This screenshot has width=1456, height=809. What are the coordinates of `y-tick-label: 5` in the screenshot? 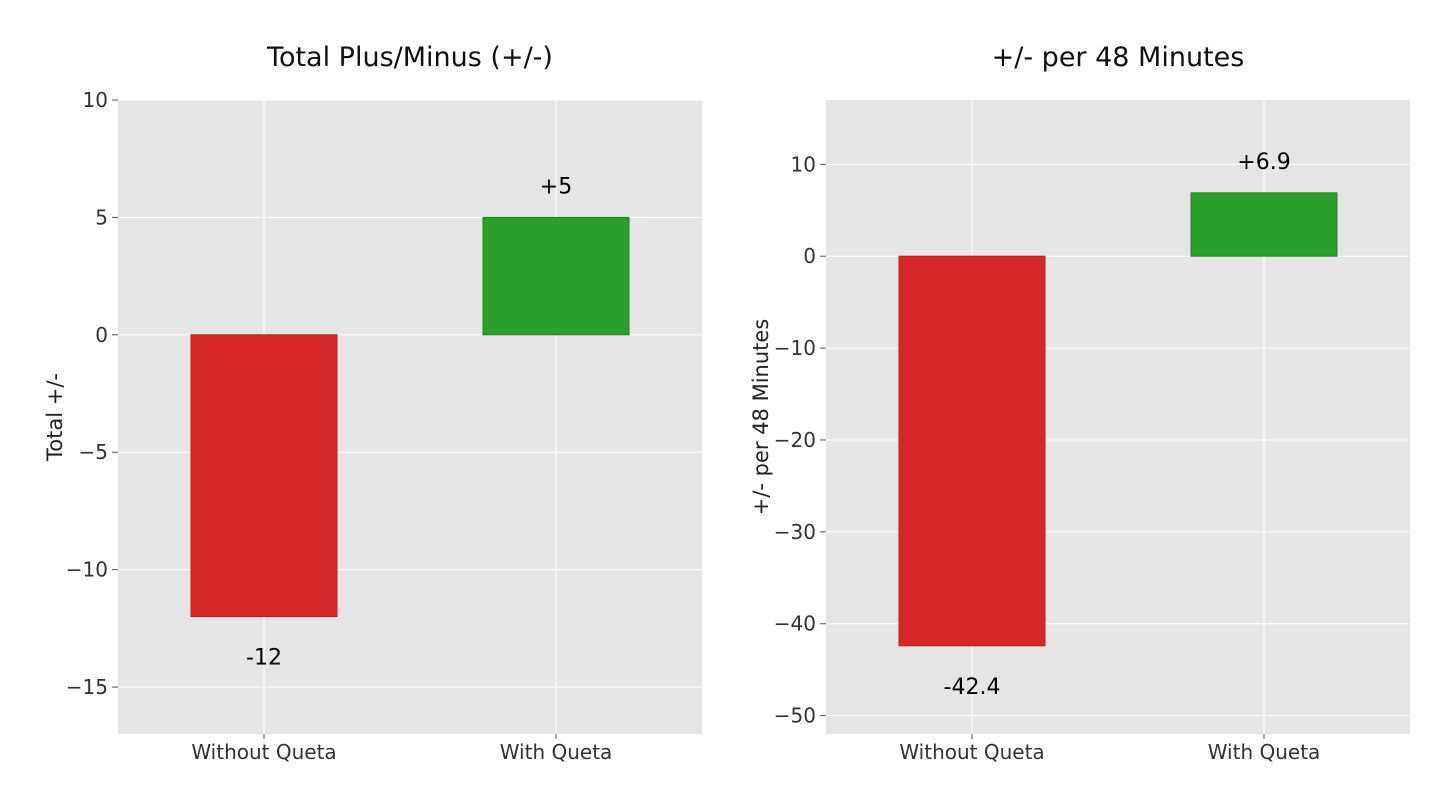 It's located at (101, 217).